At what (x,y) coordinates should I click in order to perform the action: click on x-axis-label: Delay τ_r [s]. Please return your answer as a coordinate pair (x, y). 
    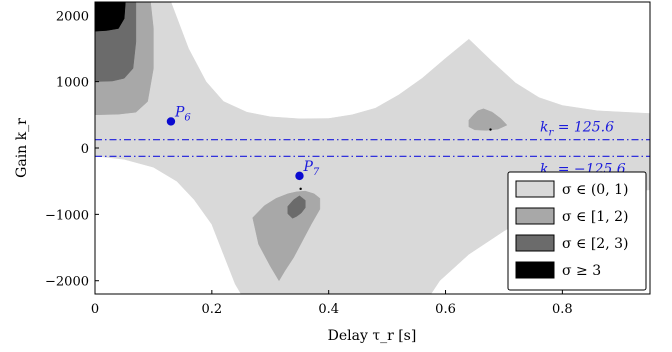
    Looking at the image, I should click on (372, 336).